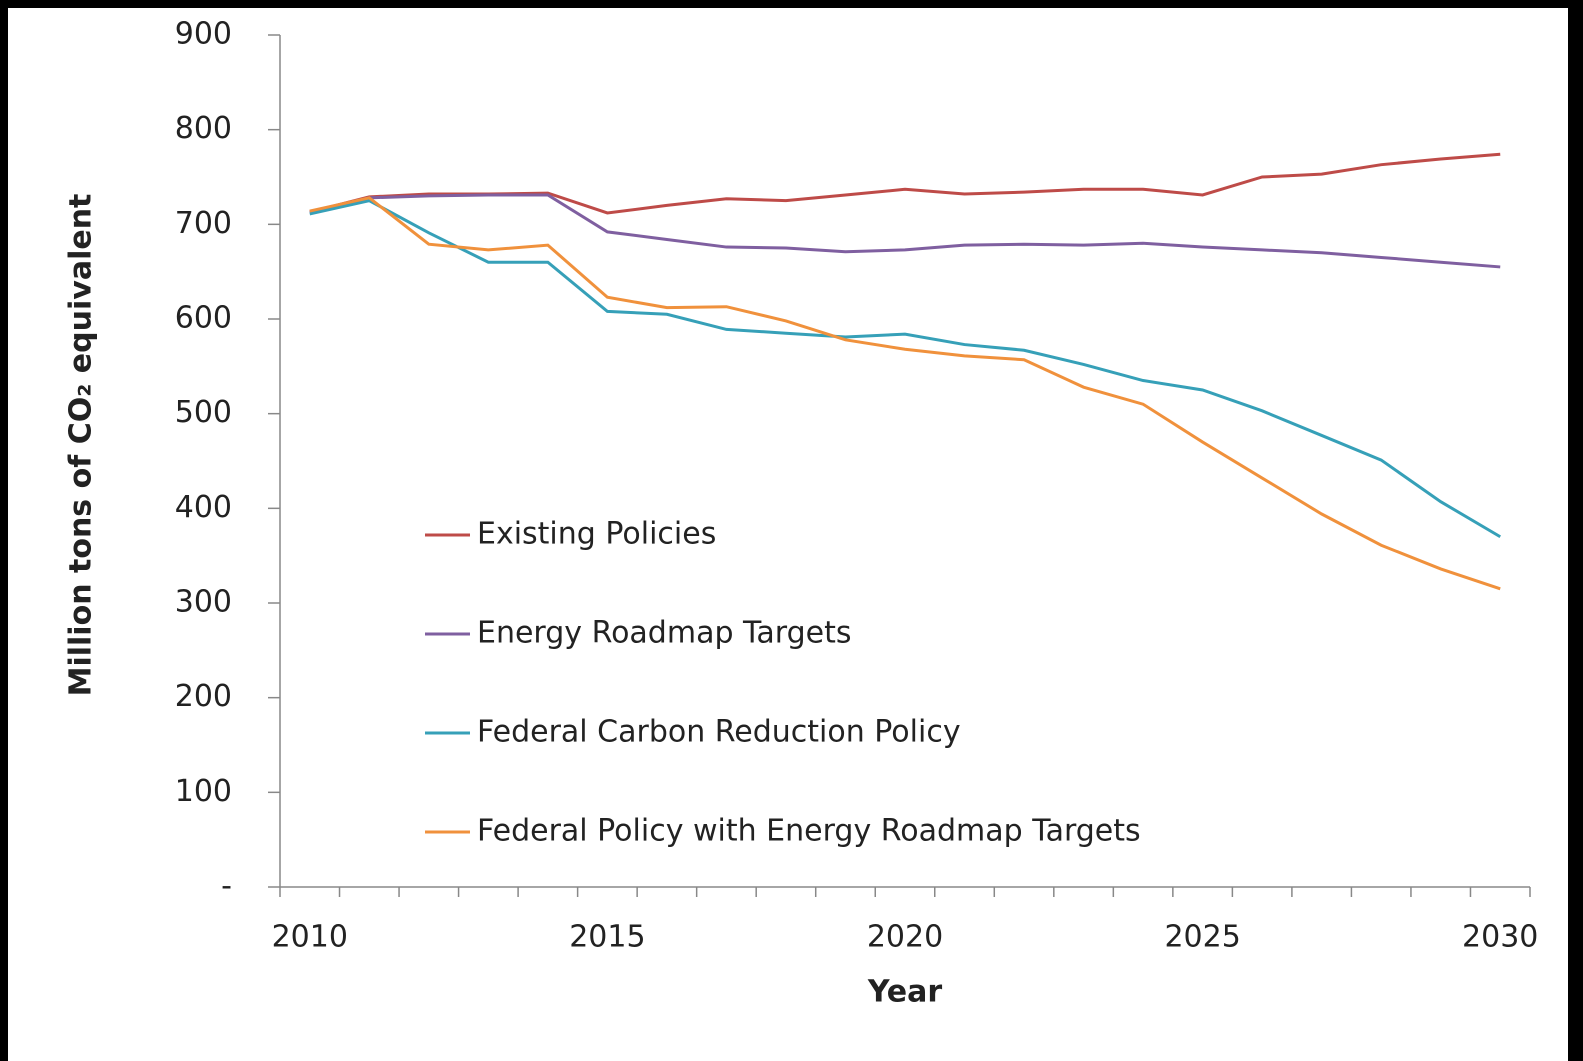 The width and height of the screenshot is (1583, 1061). What do you see at coordinates (226, 886) in the screenshot?
I see `y-tick-label: -` at bounding box center [226, 886].